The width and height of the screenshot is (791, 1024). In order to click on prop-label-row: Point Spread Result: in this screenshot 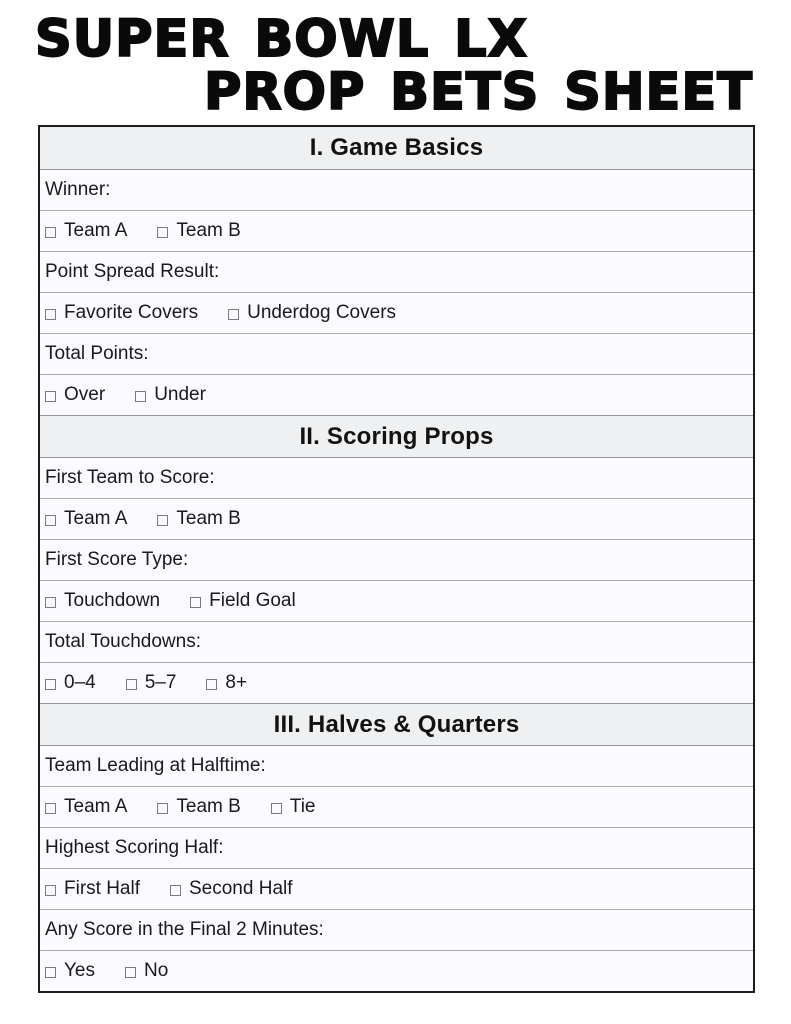, I will do `click(396, 271)`.